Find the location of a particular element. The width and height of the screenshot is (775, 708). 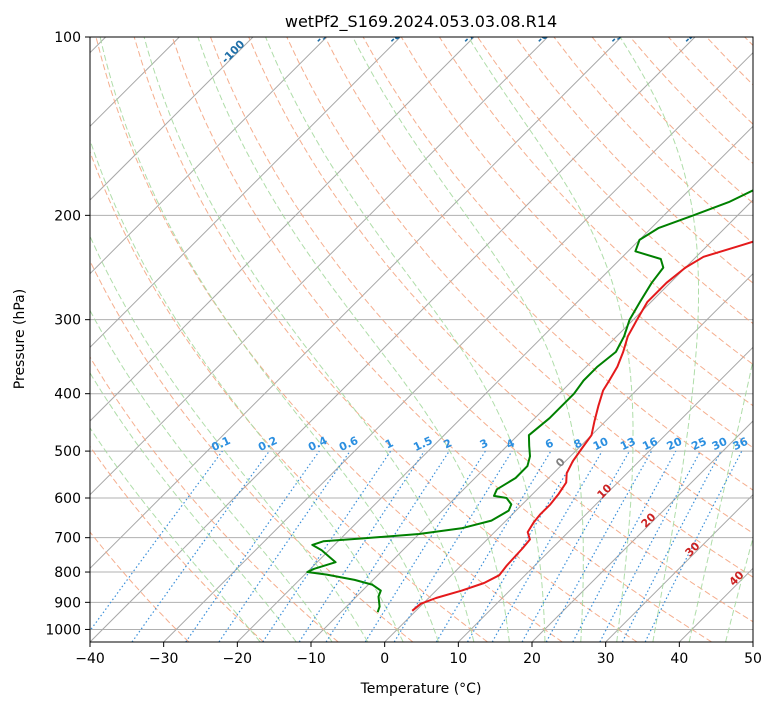

isotherm-label: -40 is located at coordinates (692, 34).